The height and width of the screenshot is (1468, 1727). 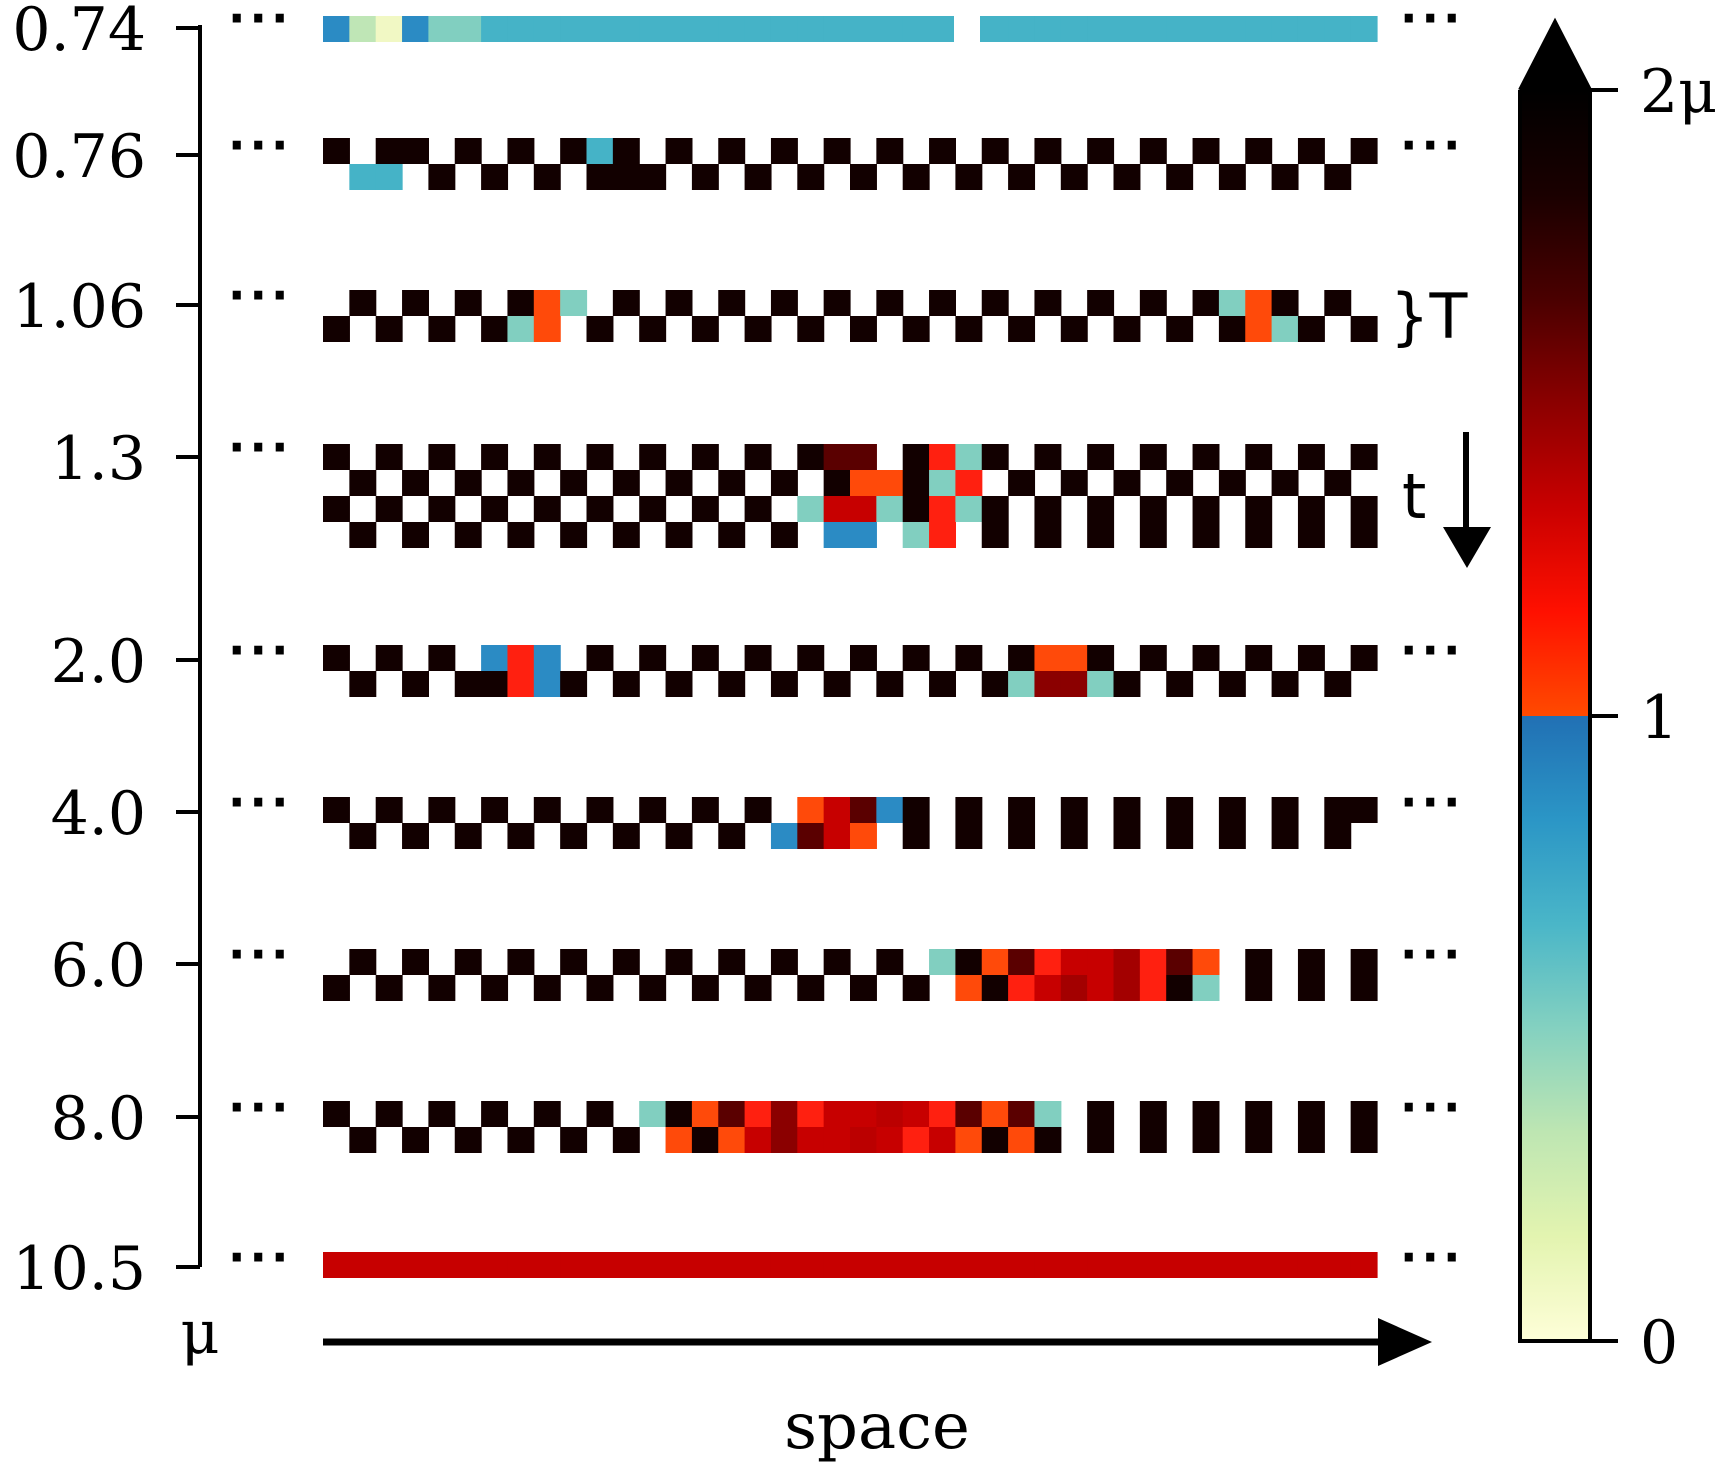 I want to click on ellipsis-right-6: ···, so click(x=1432, y=954).